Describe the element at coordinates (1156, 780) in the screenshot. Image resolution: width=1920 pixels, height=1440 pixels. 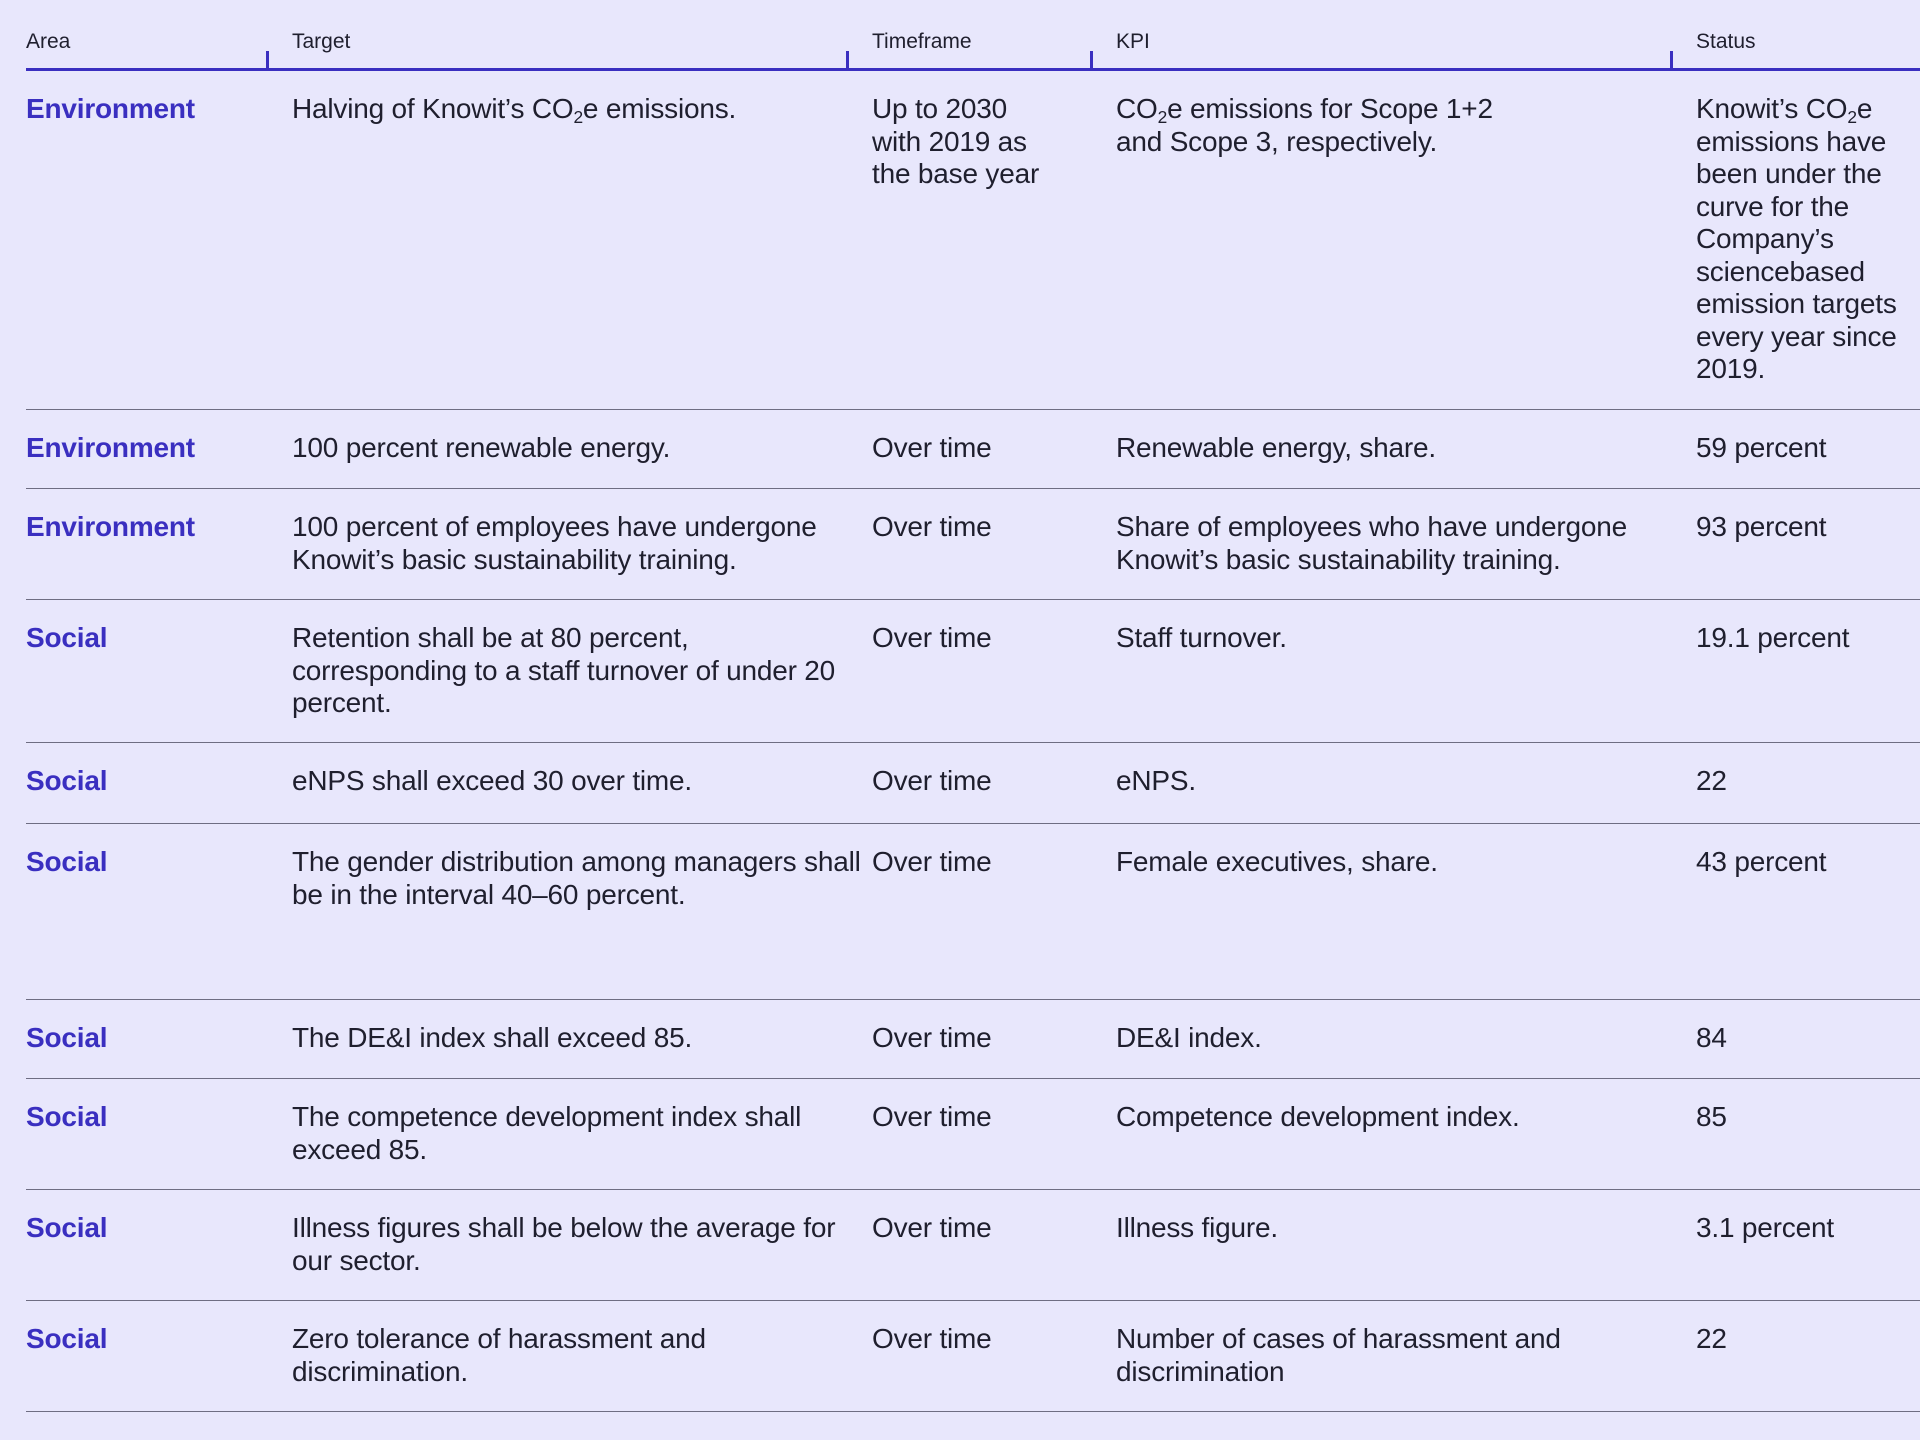
I see `kpi-cell: eNPS.` at that location.